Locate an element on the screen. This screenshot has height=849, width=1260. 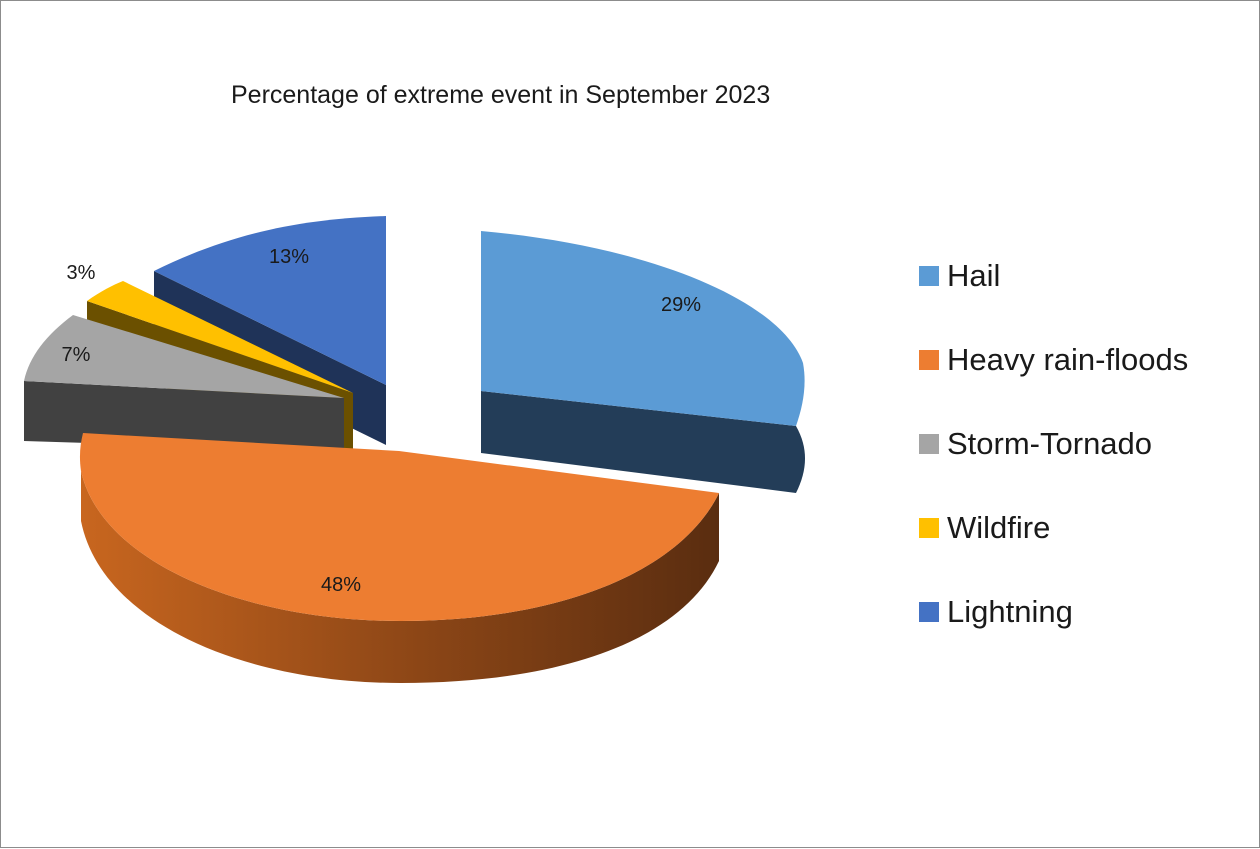
storm-tornado-slice-side is located at coordinates (184, 416).